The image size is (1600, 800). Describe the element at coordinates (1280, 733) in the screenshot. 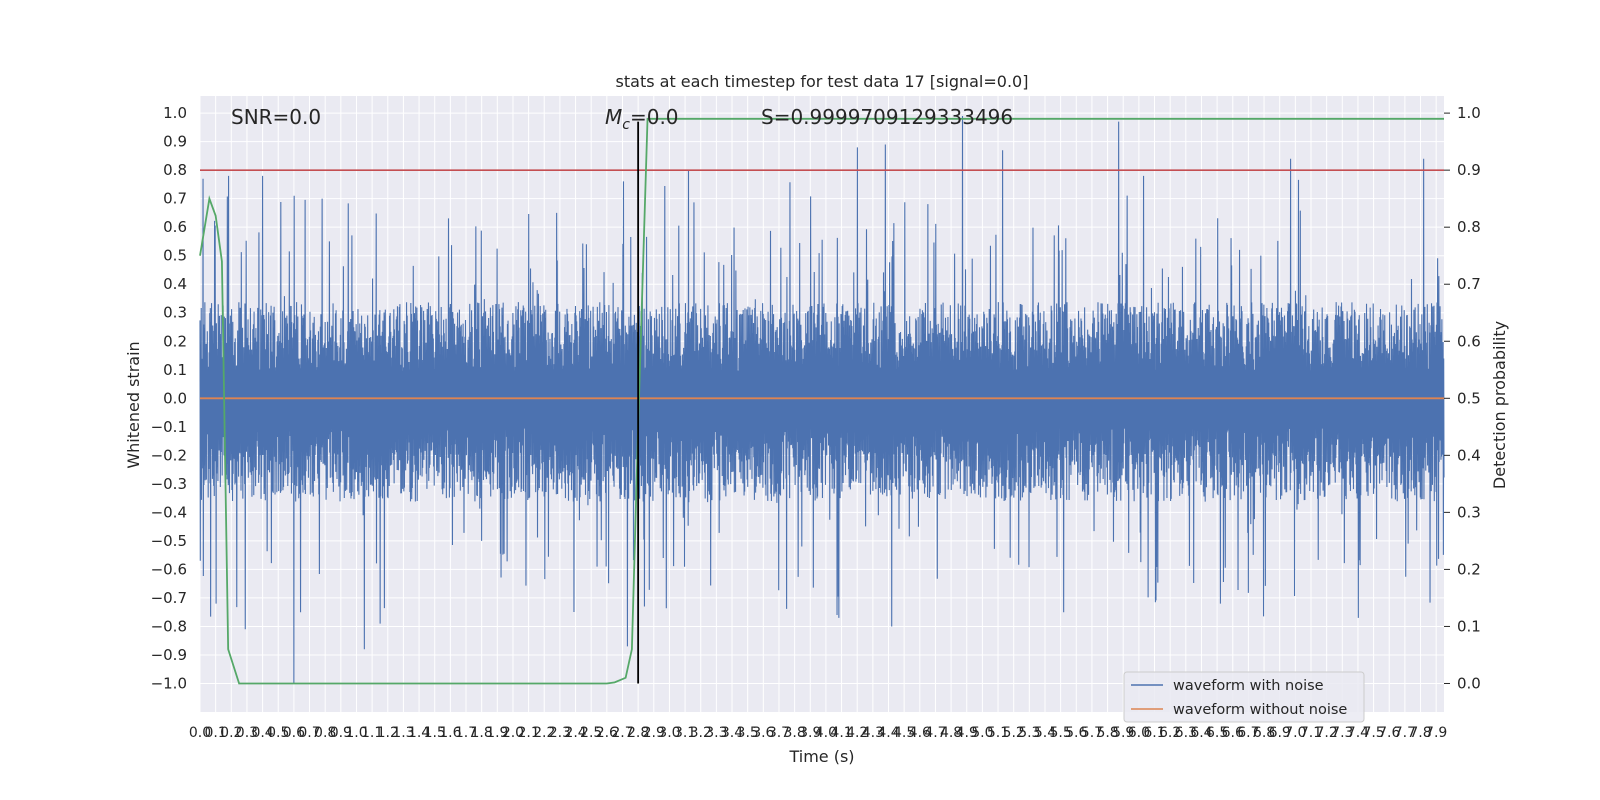

I see `x-tick-label: 6.9` at that location.